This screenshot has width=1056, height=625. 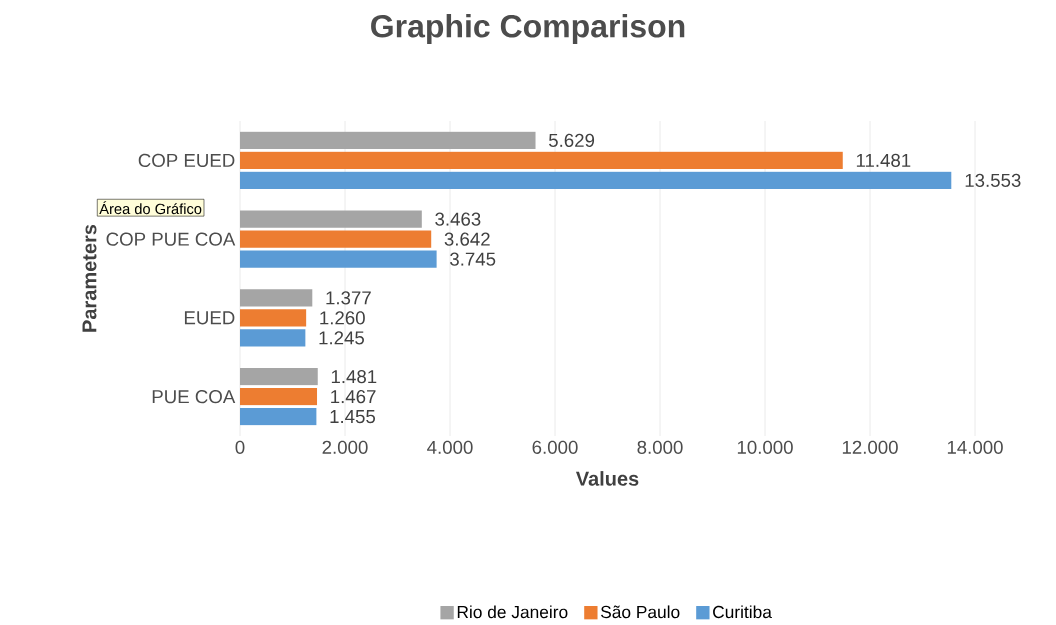 I want to click on data-label: 3.745, so click(x=473, y=259).